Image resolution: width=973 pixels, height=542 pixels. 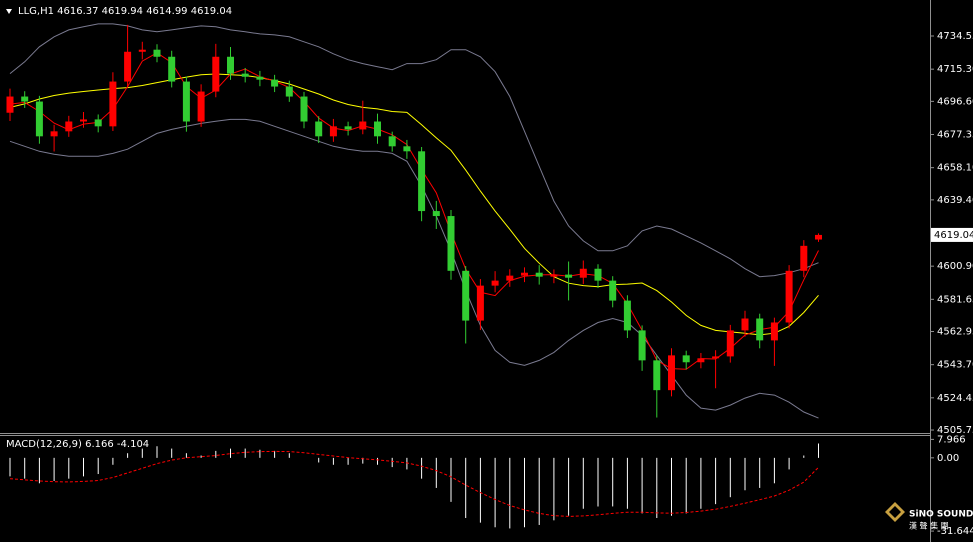 I want to click on signal-line, so click(x=414, y=483).